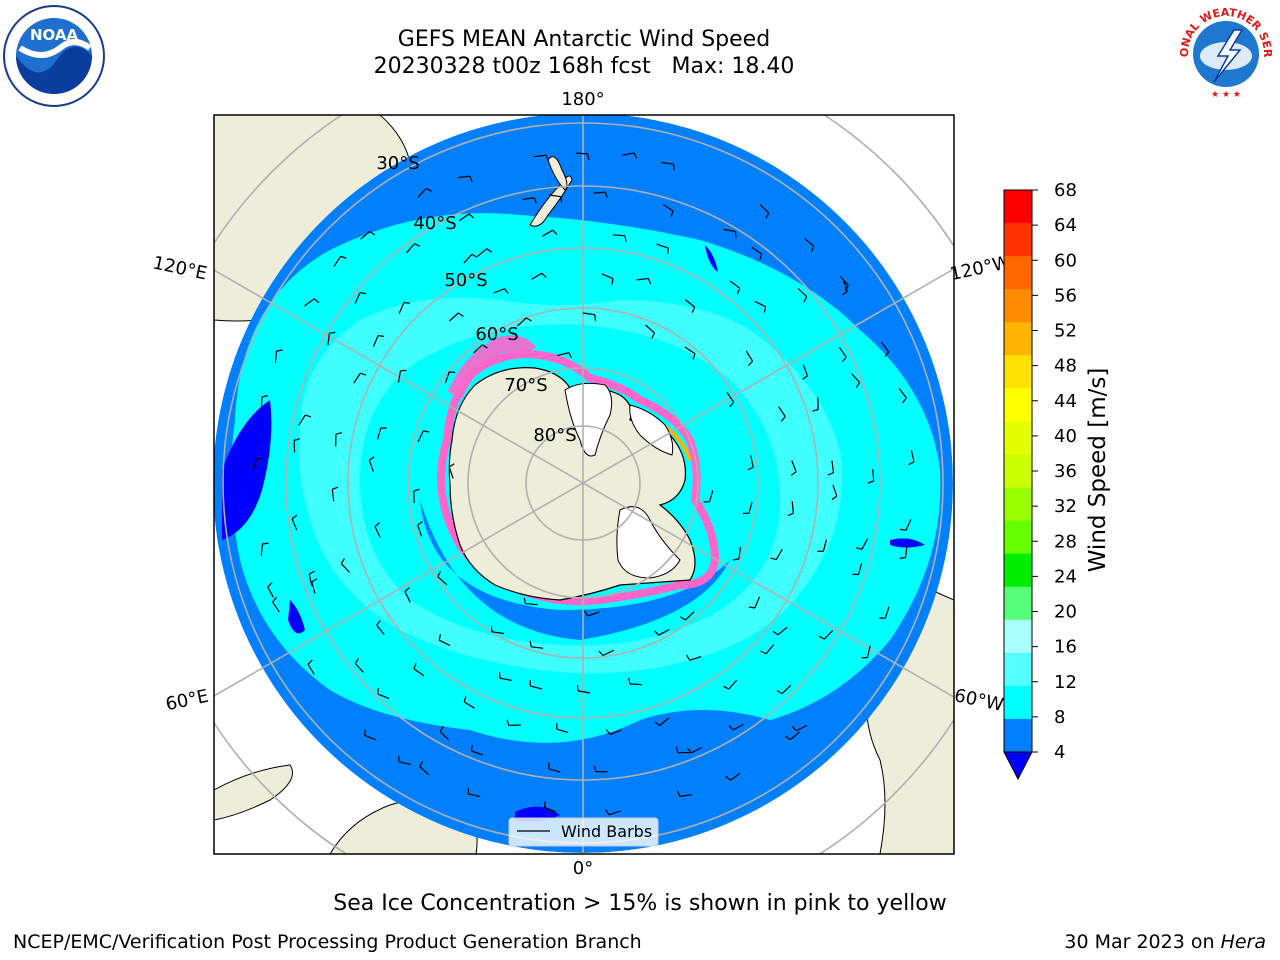 The image size is (1280, 960). What do you see at coordinates (1065, 612) in the screenshot?
I see `colorbar-tick-label: 20` at bounding box center [1065, 612].